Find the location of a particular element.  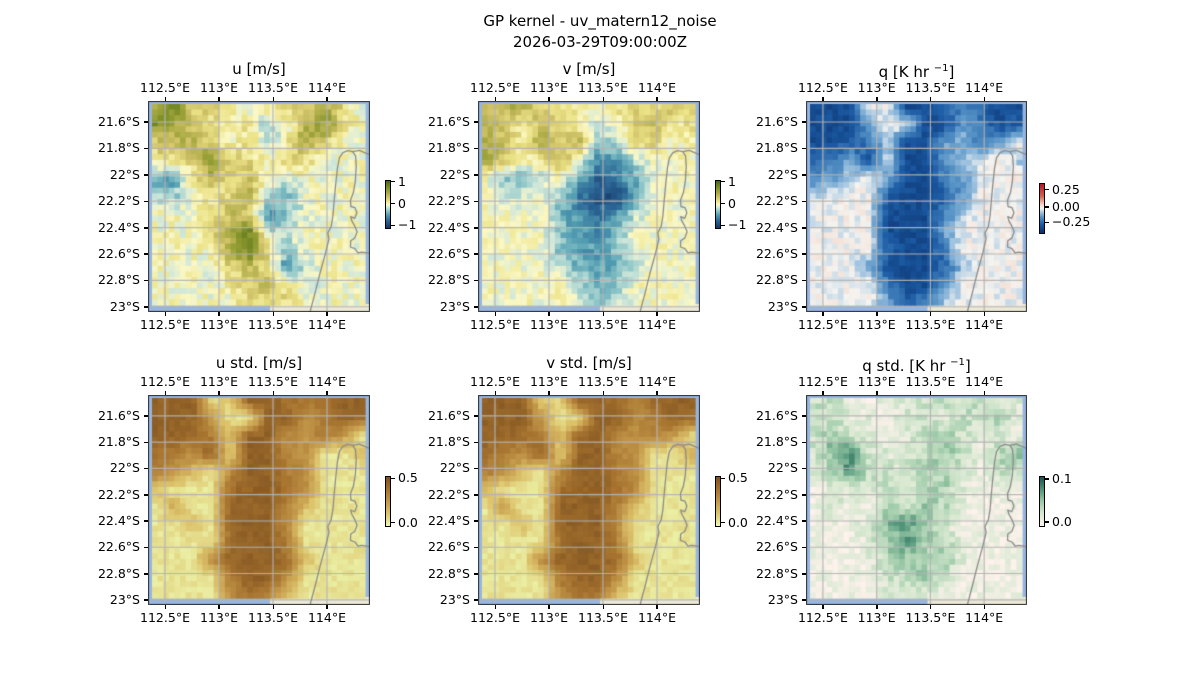

colorbar-v is located at coordinates (718, 204).